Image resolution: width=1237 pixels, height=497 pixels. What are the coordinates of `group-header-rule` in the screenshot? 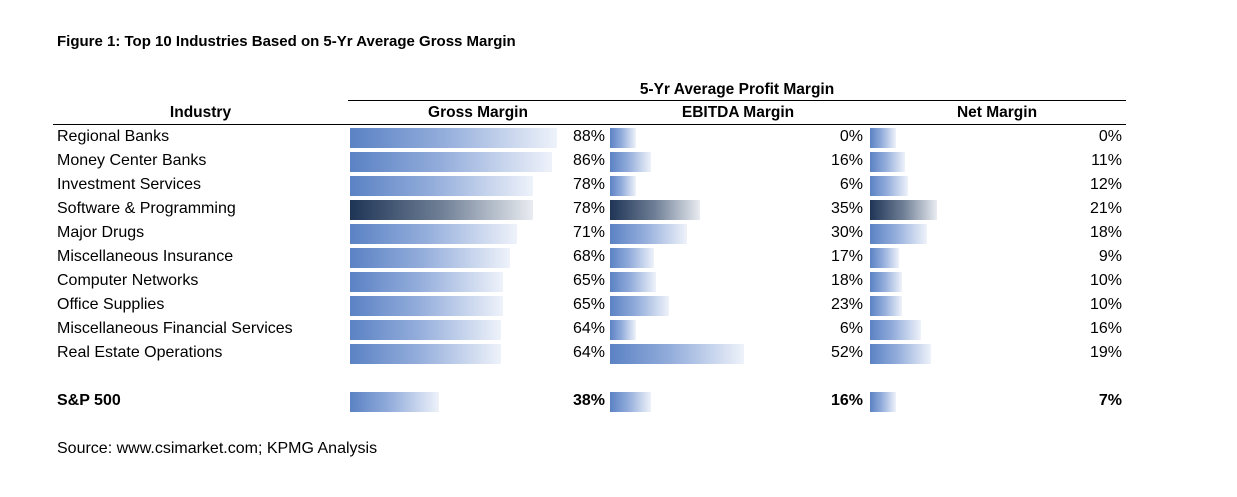 It's located at (737, 100).